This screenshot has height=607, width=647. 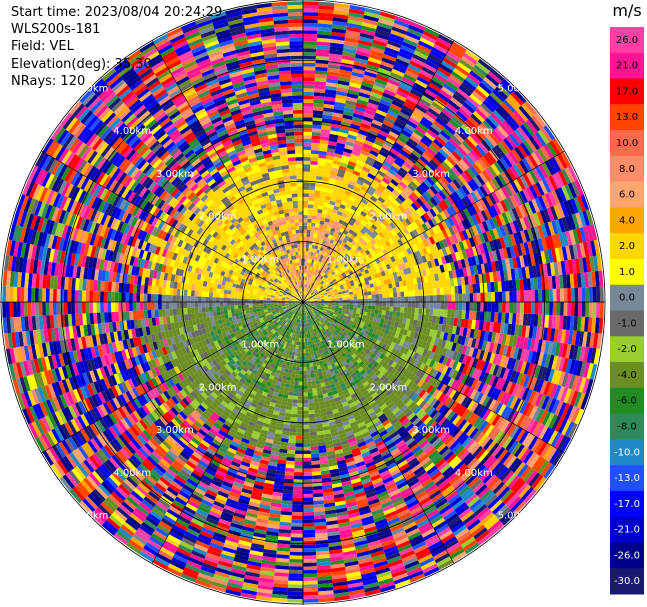 What do you see at coordinates (48, 81) in the screenshot?
I see `nrays-label: NRays: 120` at bounding box center [48, 81].